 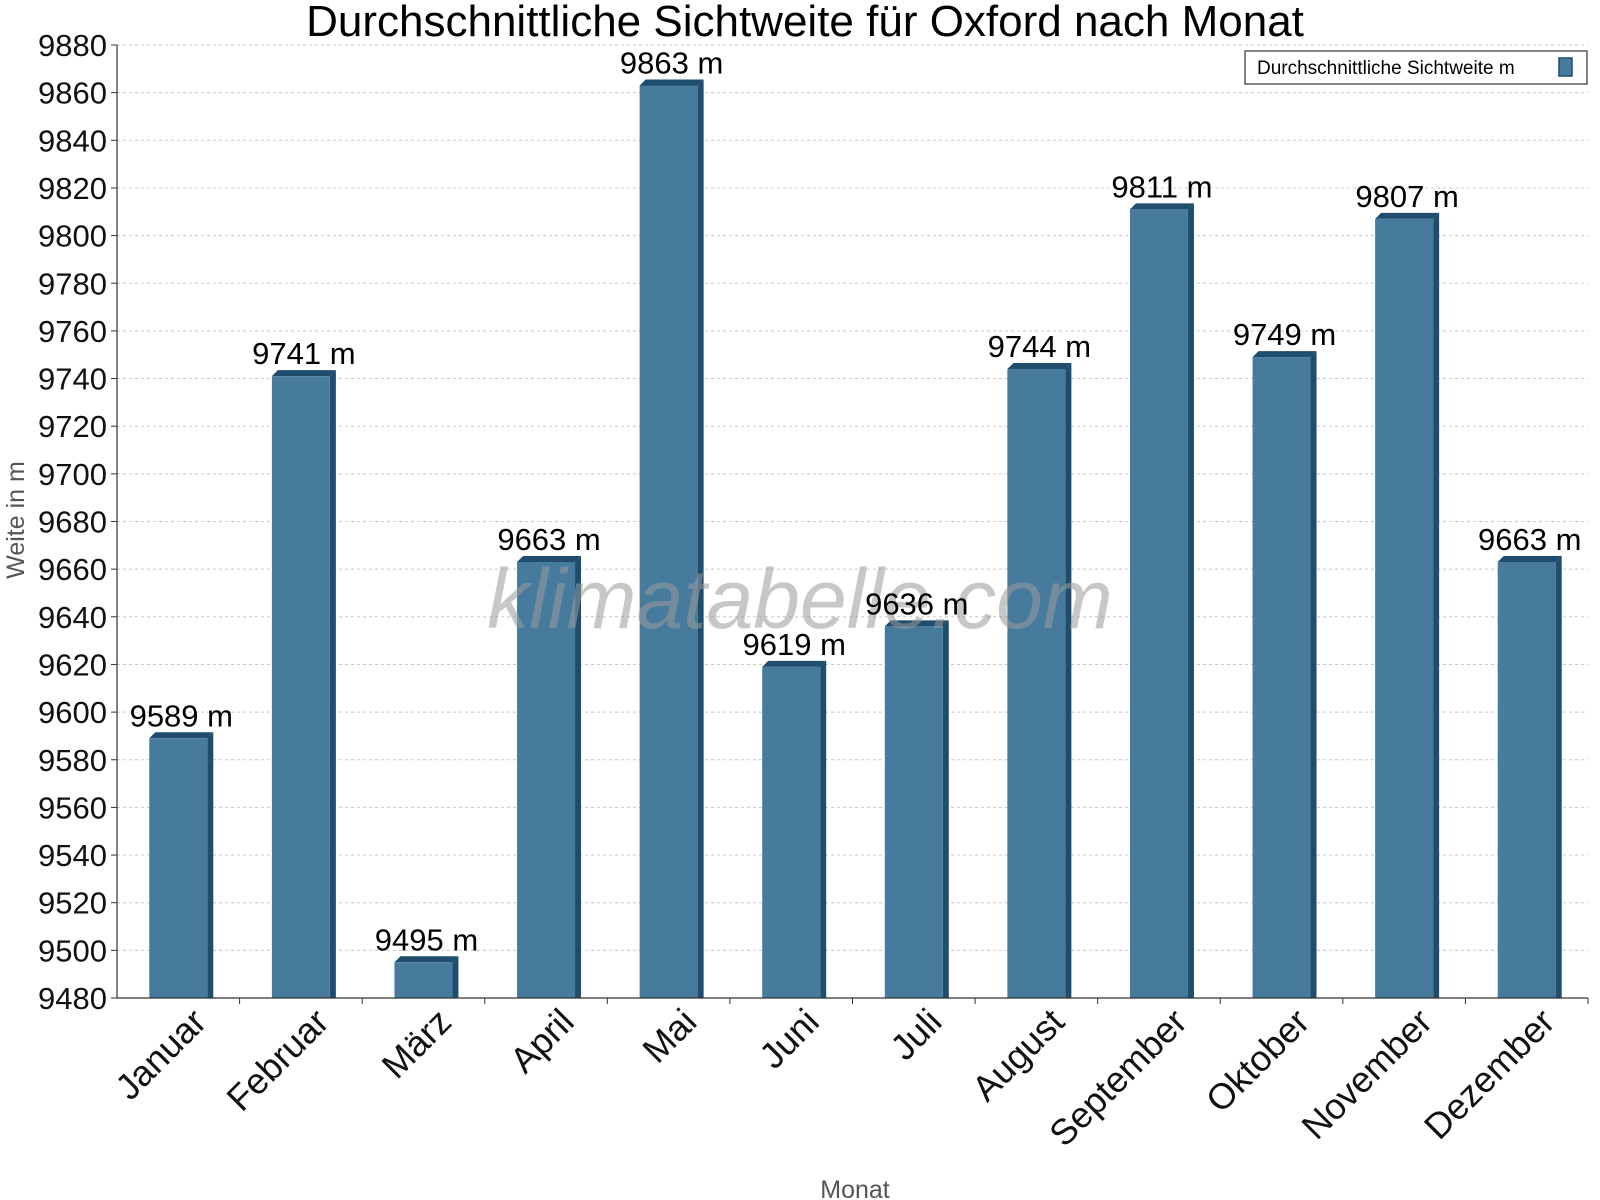 I want to click on y-tick-label: 9800, so click(x=72, y=236).